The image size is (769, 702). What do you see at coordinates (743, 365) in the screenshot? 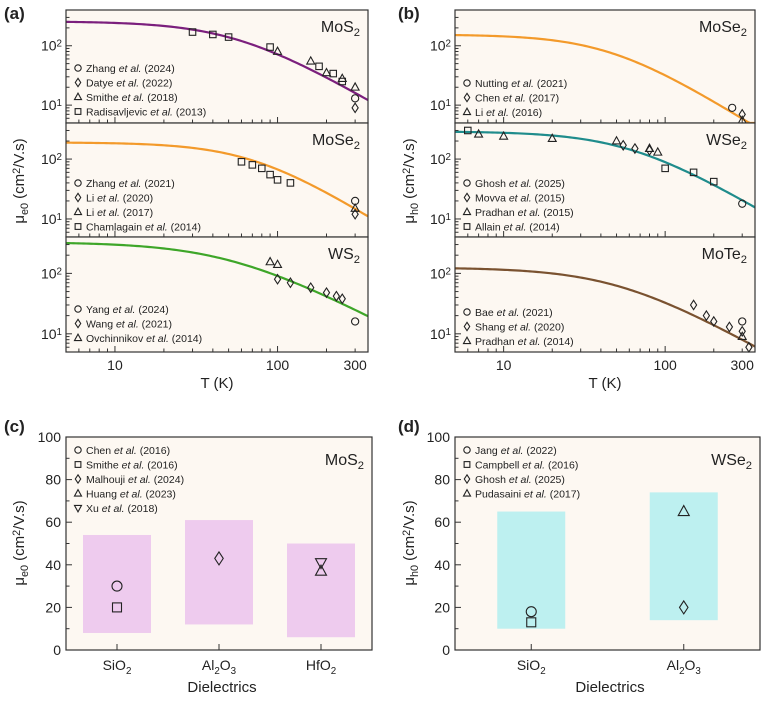
I see `x-tick-label: 300` at bounding box center [743, 365].